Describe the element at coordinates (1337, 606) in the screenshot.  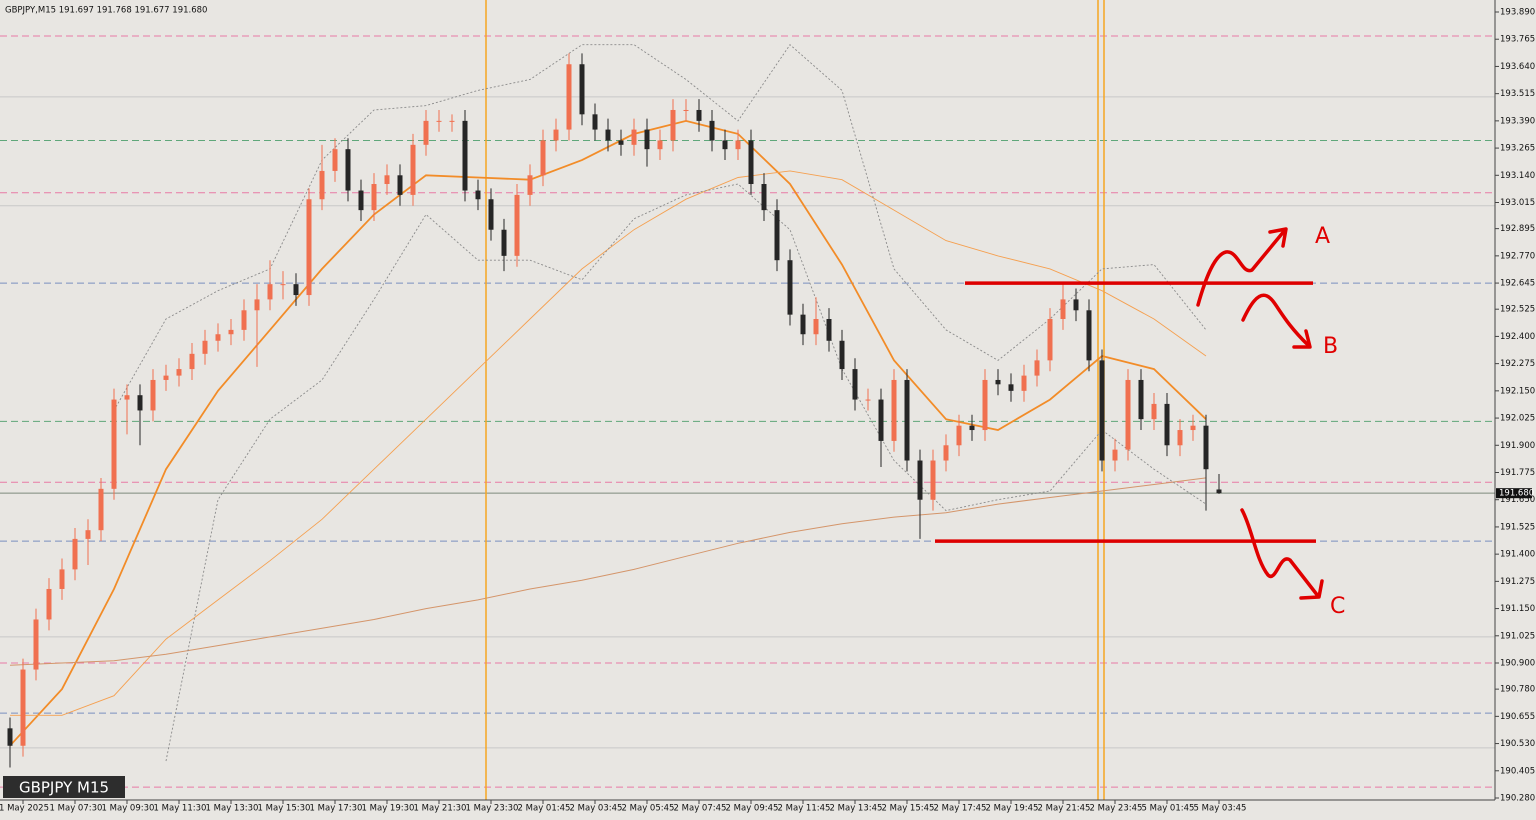
I see `annotation: C` at that location.